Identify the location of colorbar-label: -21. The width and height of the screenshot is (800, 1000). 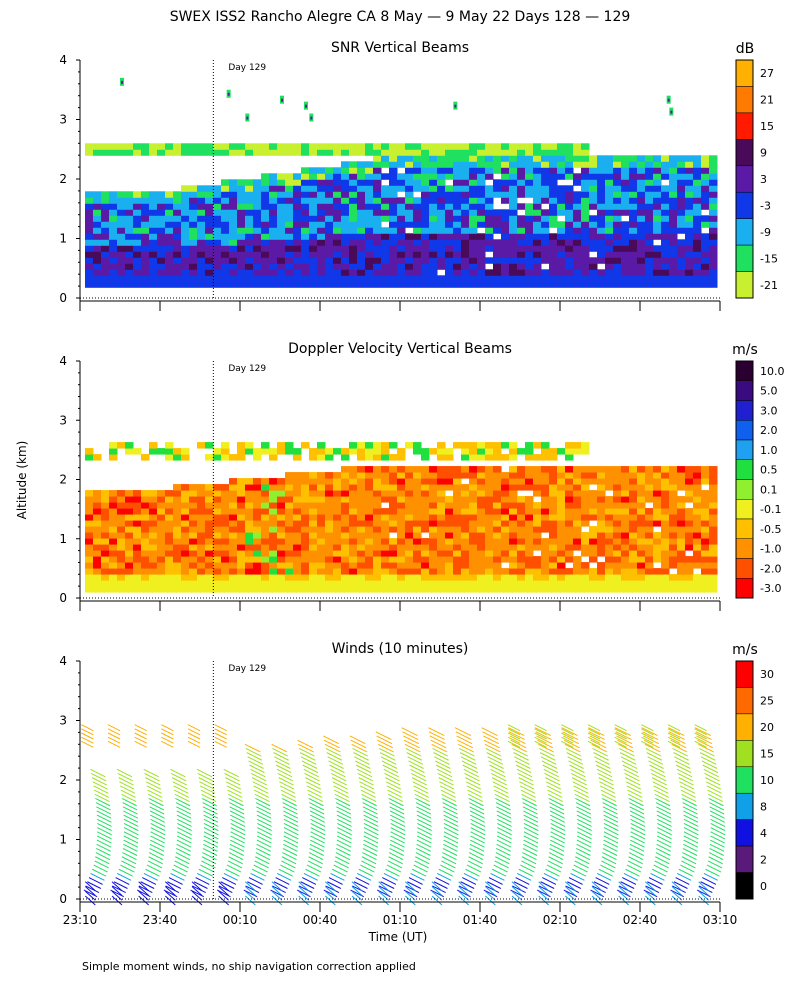
(769, 285).